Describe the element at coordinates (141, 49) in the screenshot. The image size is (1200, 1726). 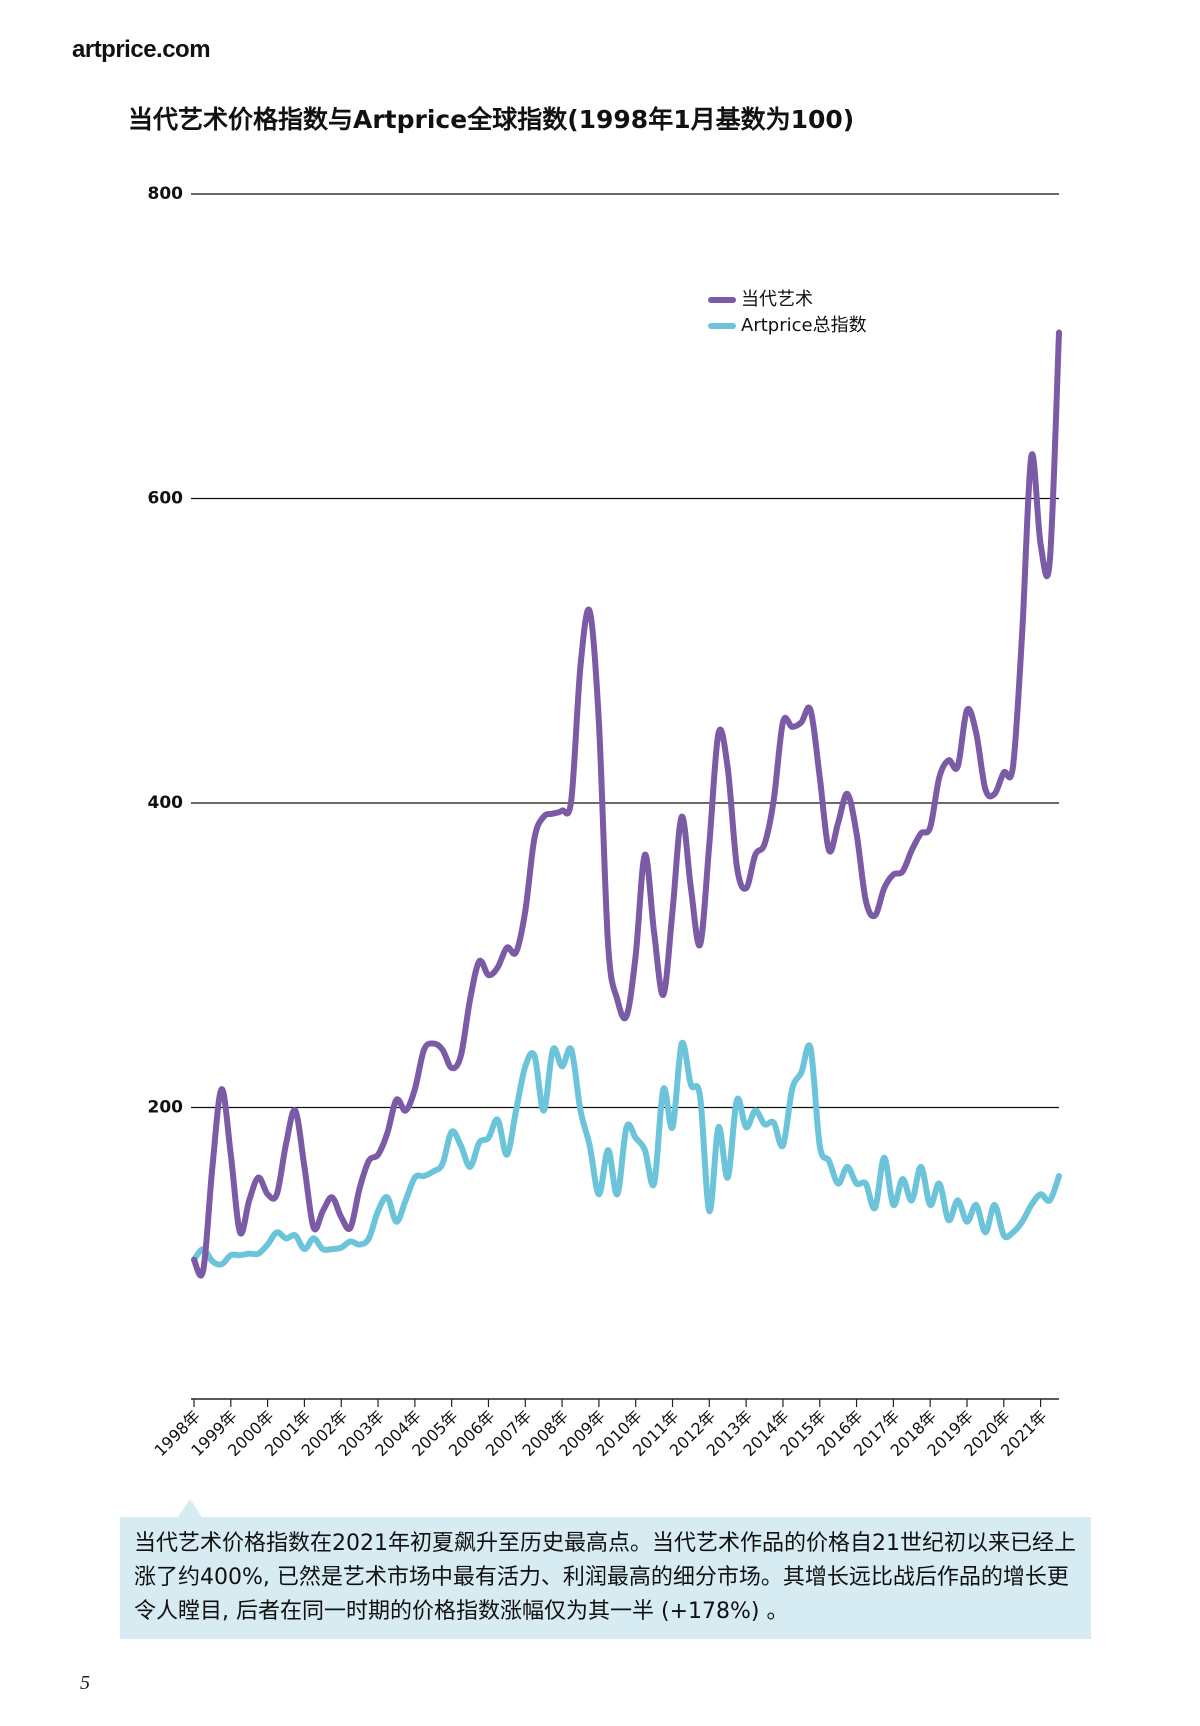
I see `logo: artprice.com` at that location.